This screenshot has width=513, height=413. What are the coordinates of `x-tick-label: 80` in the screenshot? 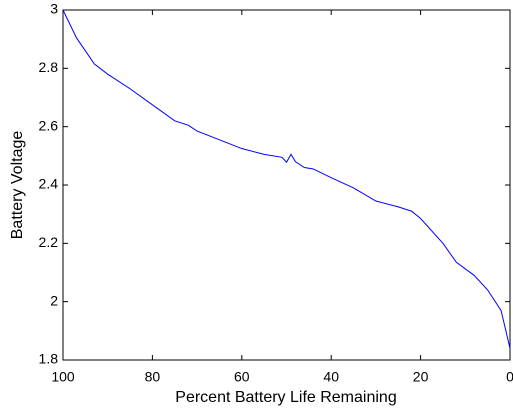 It's located at (153, 377).